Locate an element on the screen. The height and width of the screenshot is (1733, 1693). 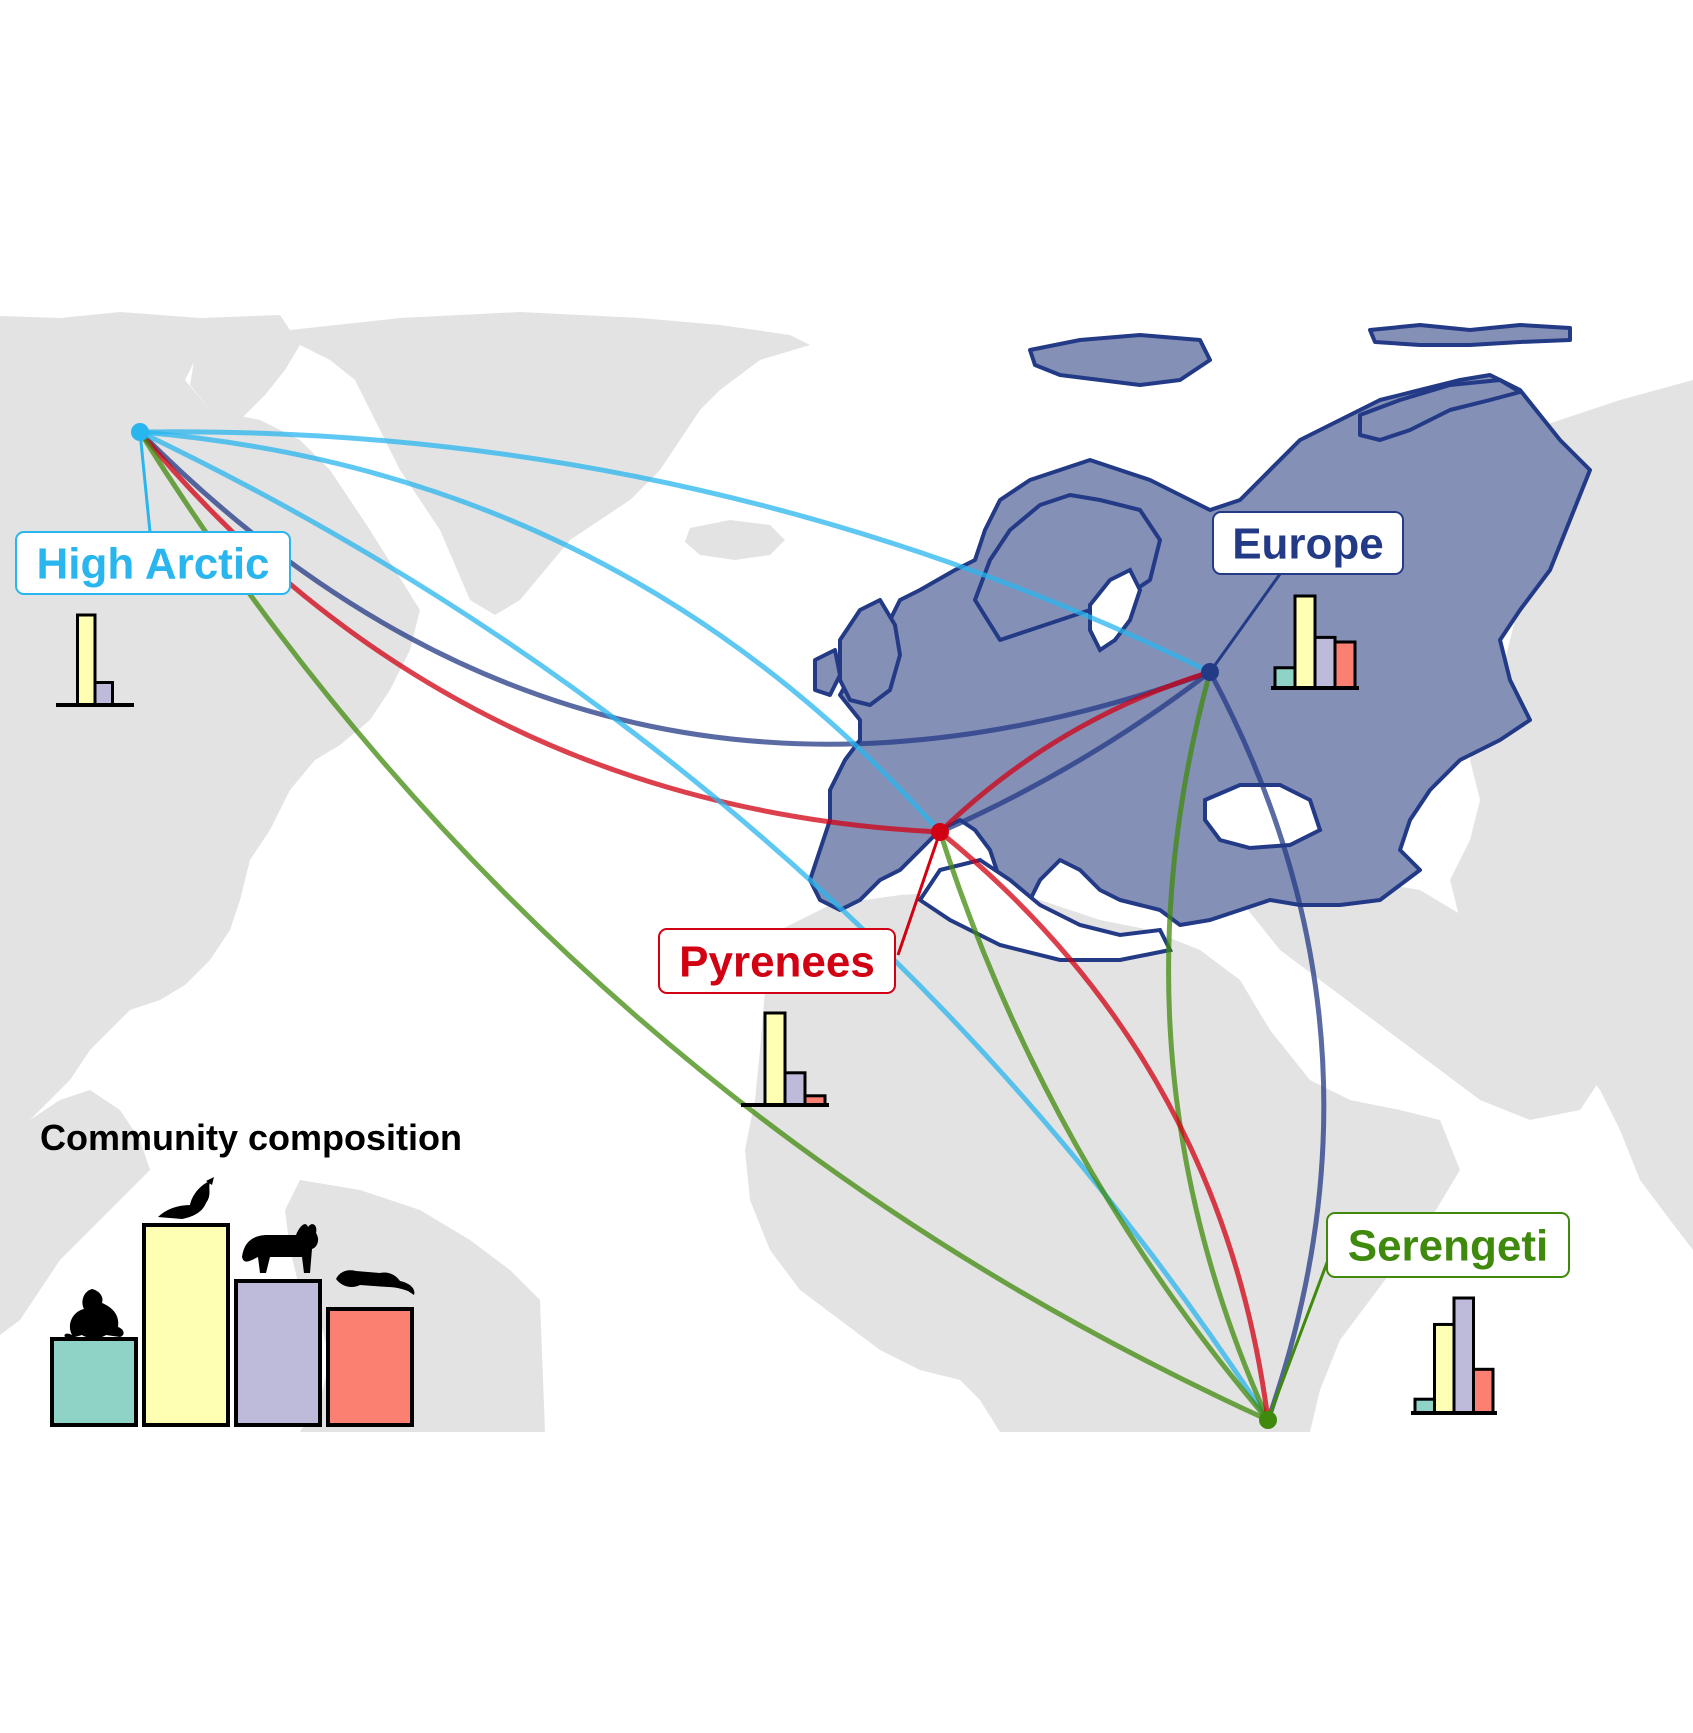
middle-east-landmass is located at coordinates (1420, 1000).